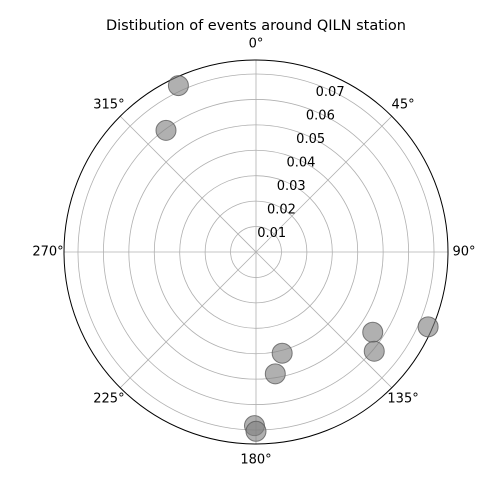  What do you see at coordinates (402, 399) in the screenshot?
I see `theta-tick-label-135: 135°` at bounding box center [402, 399].